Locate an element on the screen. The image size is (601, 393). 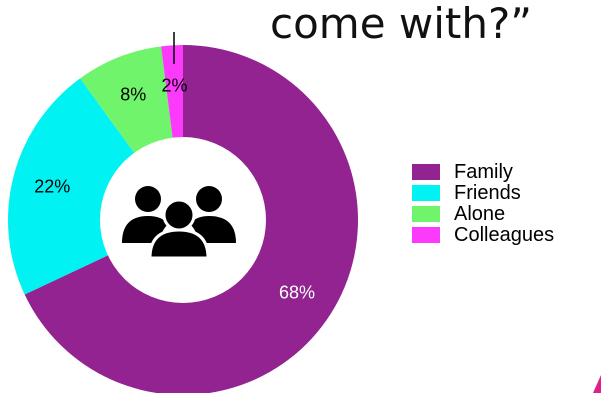
group-of-people-icon is located at coordinates (179, 223).